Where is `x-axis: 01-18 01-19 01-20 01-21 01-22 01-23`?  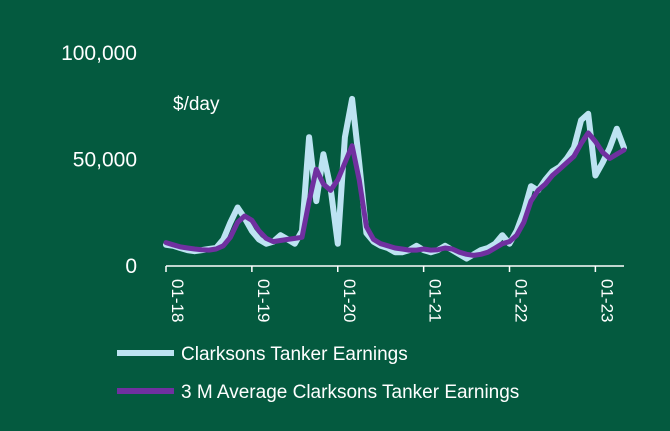
x-axis: 01-18 01-19 01-20 01-21 01-22 01-23 is located at coordinates (394, 293).